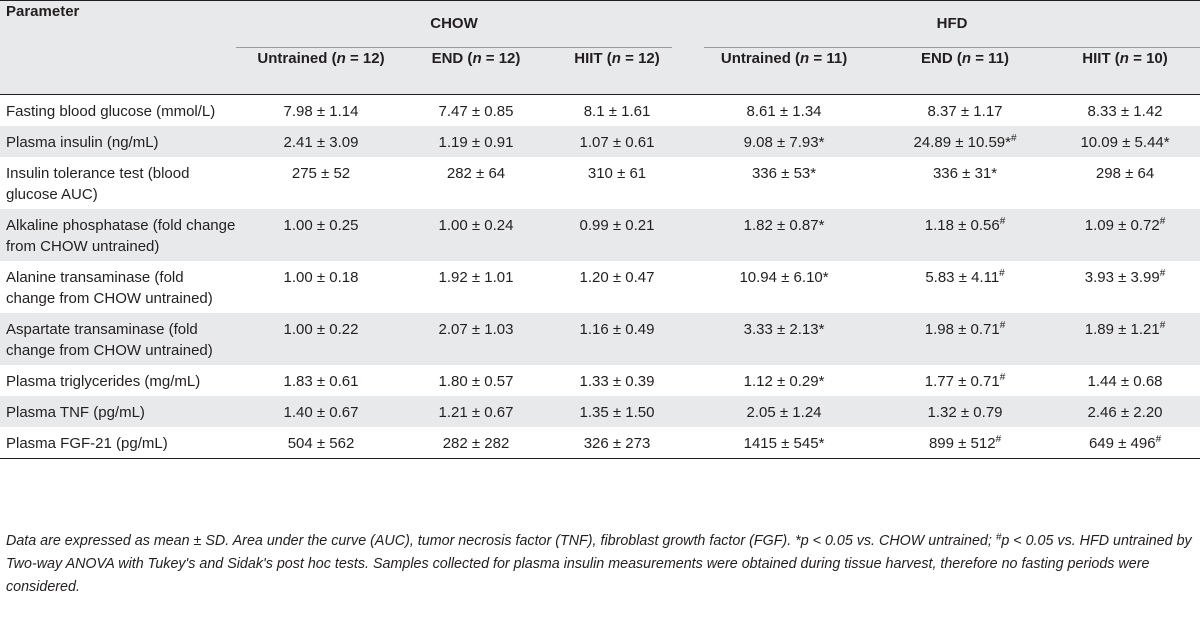 Image resolution: width=1200 pixels, height=621 pixels. What do you see at coordinates (321, 329) in the screenshot?
I see `cell-value-text: 1.00 ± 0.22` at bounding box center [321, 329].